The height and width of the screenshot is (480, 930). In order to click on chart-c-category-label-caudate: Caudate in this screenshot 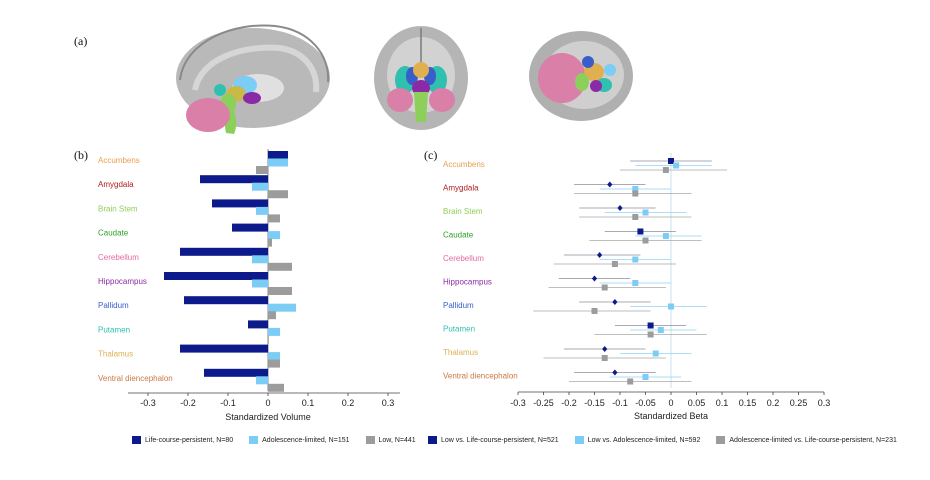, I will do `click(458, 235)`.